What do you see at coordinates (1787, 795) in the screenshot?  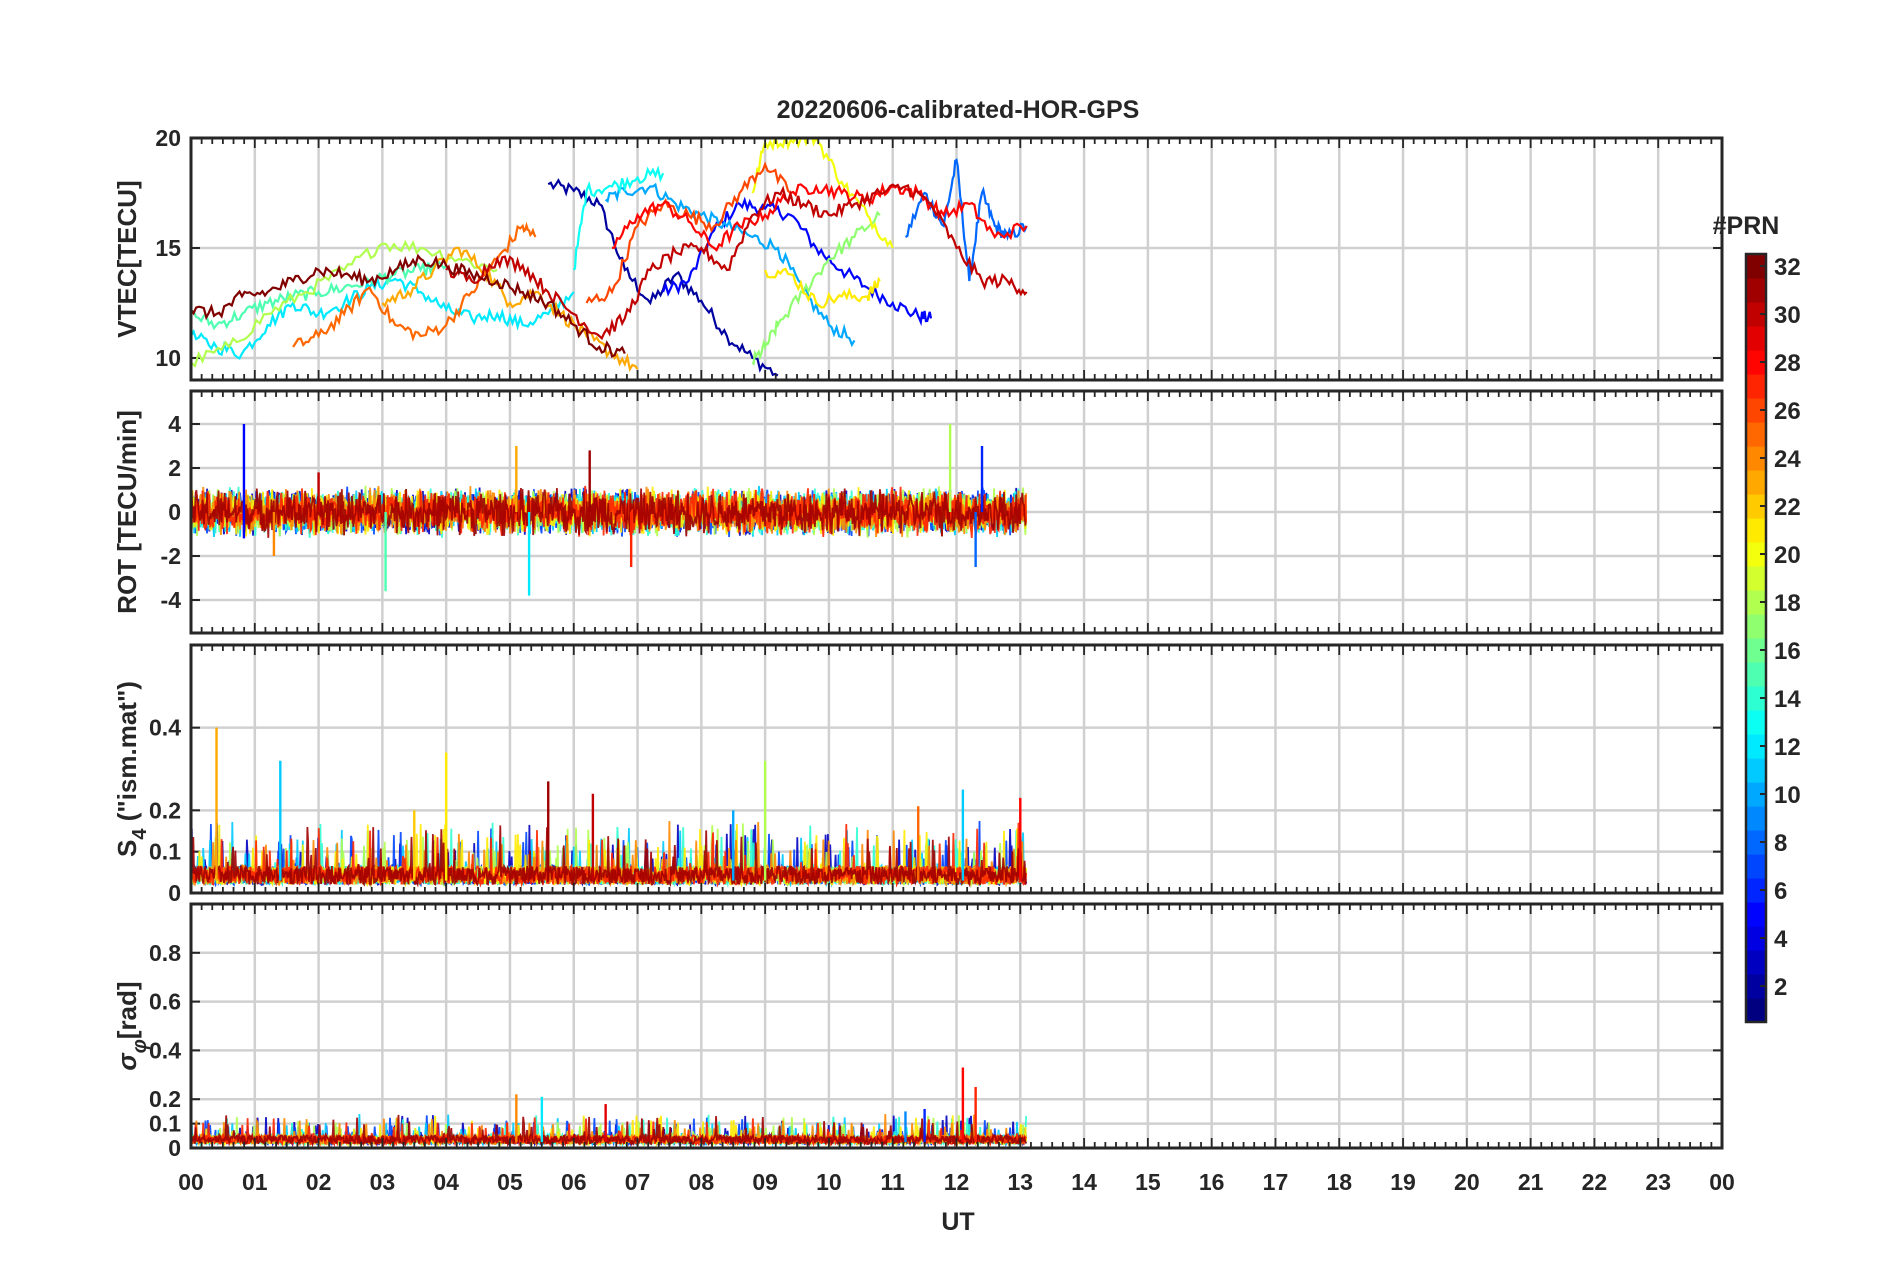 I see `colorbar-tick-label: 10` at bounding box center [1787, 795].